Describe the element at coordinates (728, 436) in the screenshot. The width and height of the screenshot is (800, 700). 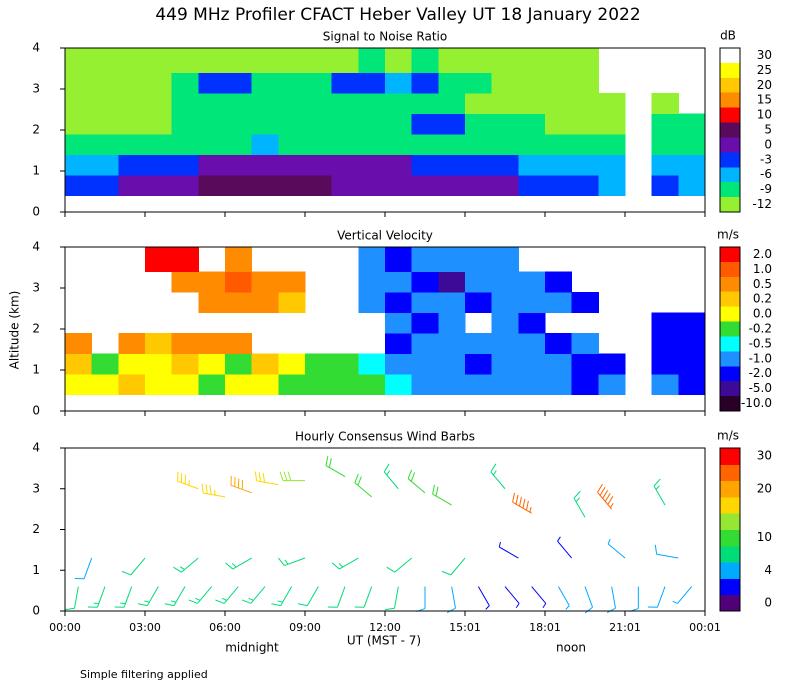
I see `colorbar-title: m/s` at that location.